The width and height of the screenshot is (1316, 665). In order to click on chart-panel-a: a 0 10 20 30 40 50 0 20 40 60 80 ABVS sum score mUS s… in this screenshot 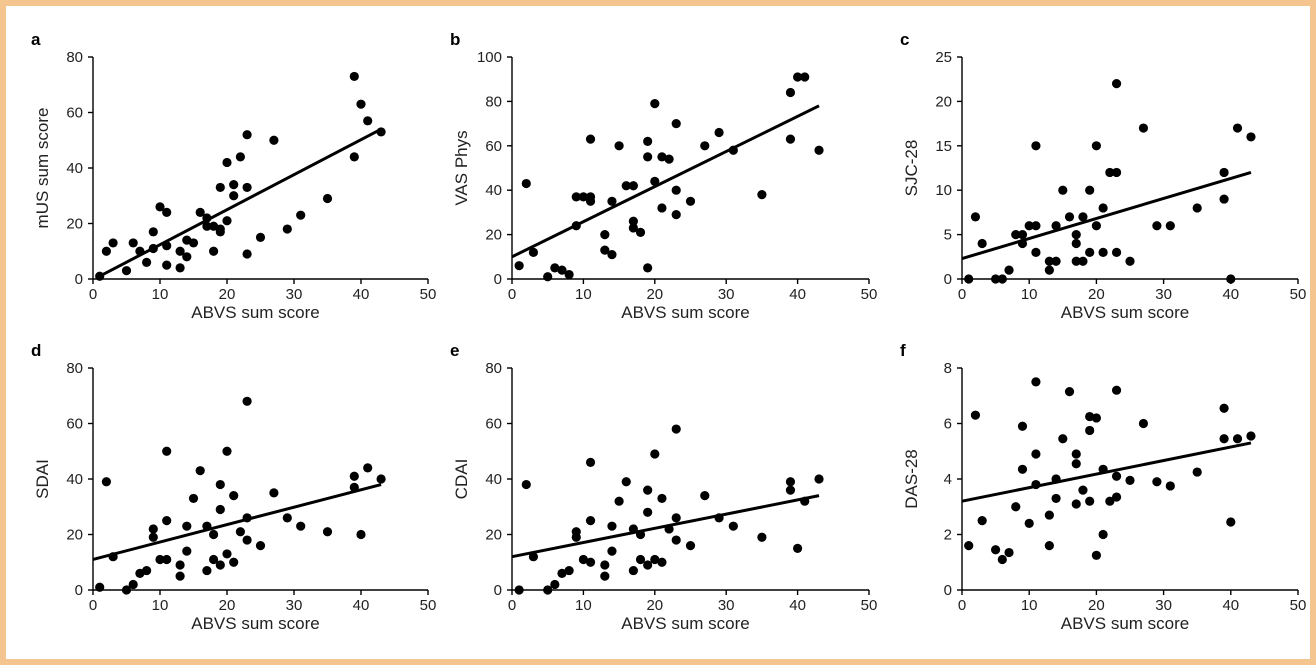, I will do `click(233, 176)`.